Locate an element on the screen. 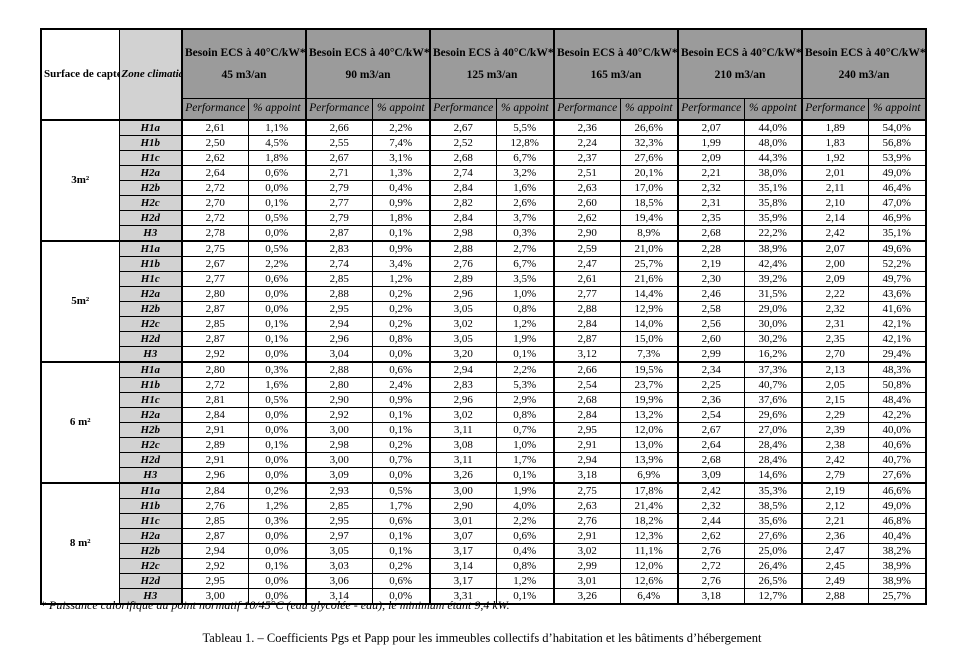 This screenshot has width=964, height=654. performance-cell: 3,00 is located at coordinates (339, 430).